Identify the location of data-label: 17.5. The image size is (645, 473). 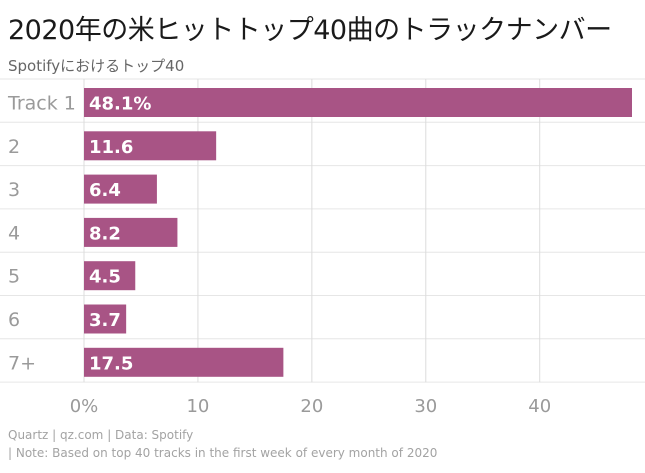
(111, 363).